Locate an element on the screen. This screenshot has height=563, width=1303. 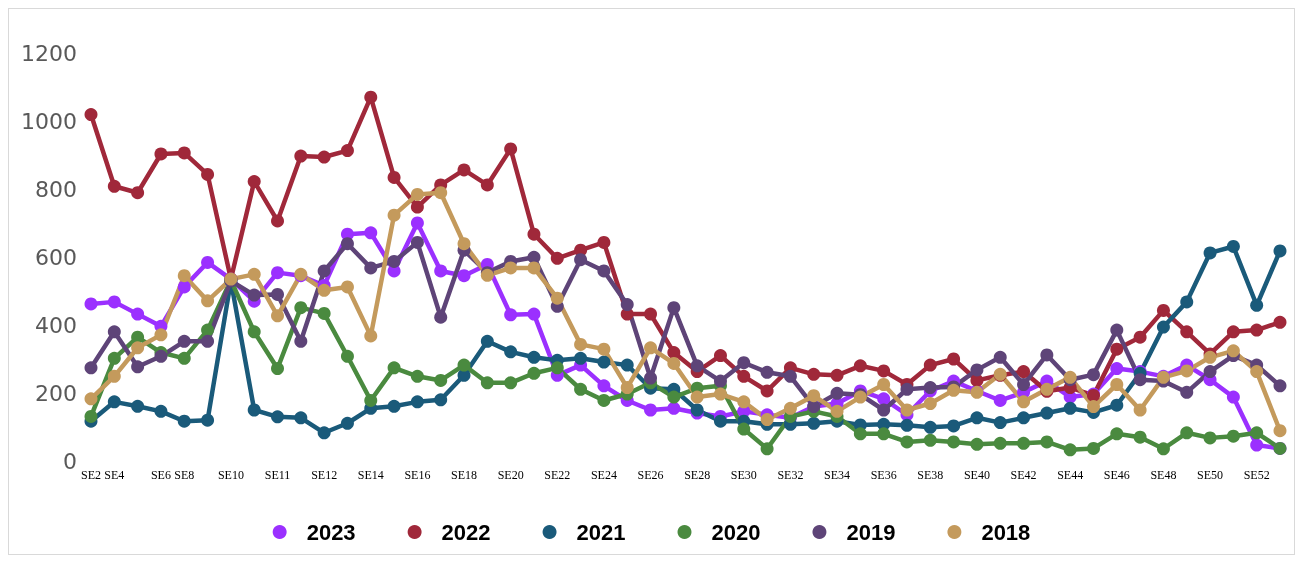
x-tick-label: SE36 is located at coordinates (883, 475).